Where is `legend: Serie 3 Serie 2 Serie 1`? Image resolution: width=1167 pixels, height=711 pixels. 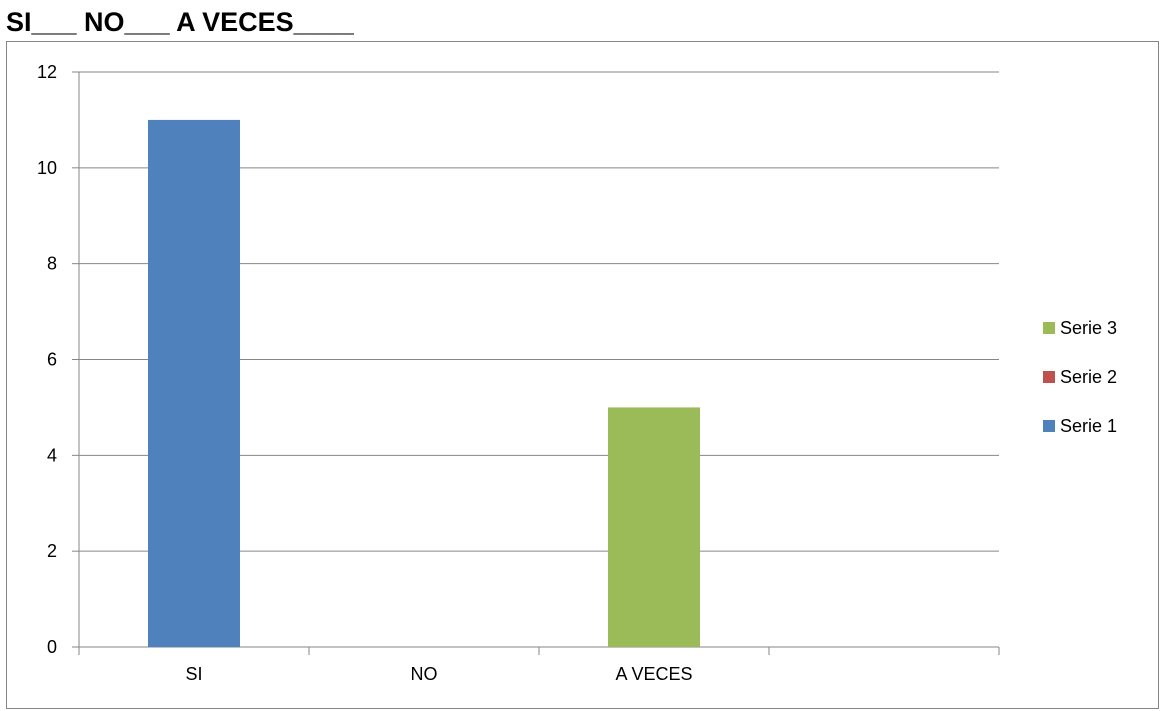 legend: Serie 3 Serie 2 Serie 1 is located at coordinates (1080, 377).